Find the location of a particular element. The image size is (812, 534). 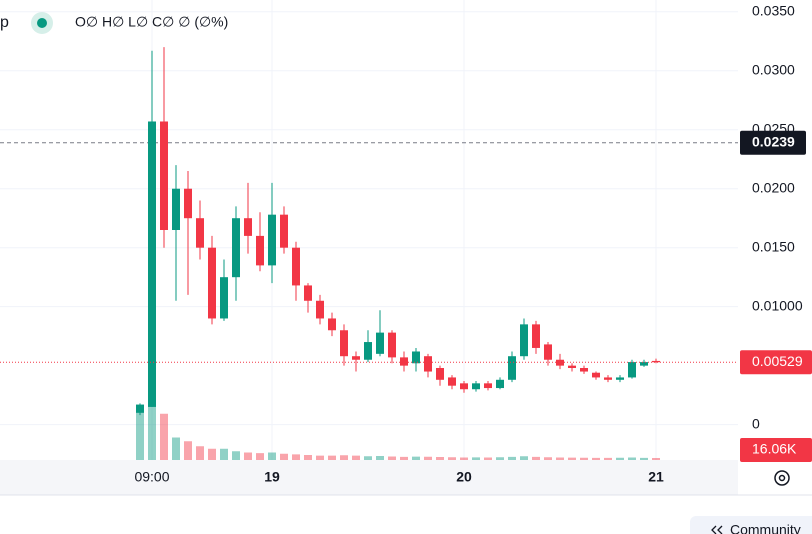

gear-outer is located at coordinates (782, 478).